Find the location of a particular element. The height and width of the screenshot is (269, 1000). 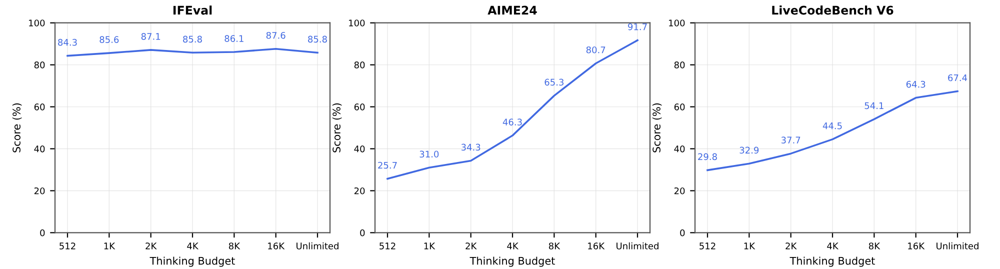

data-label: 65.3 is located at coordinates (554, 82).